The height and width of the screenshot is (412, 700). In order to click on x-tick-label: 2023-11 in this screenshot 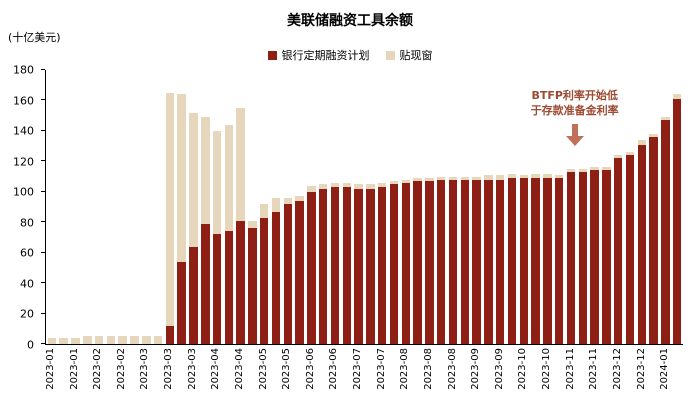, I will do `click(570, 369)`.